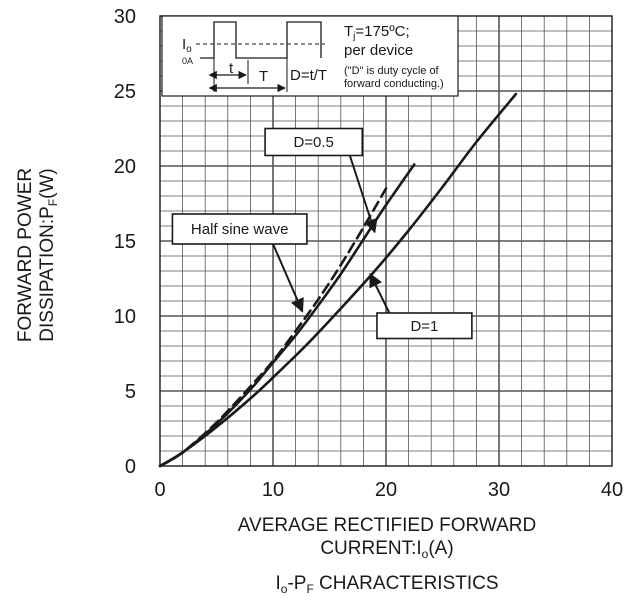 This screenshot has width=624, height=600. Describe the element at coordinates (187, 61) in the screenshot. I see `zero-amp-label: 0A` at that location.